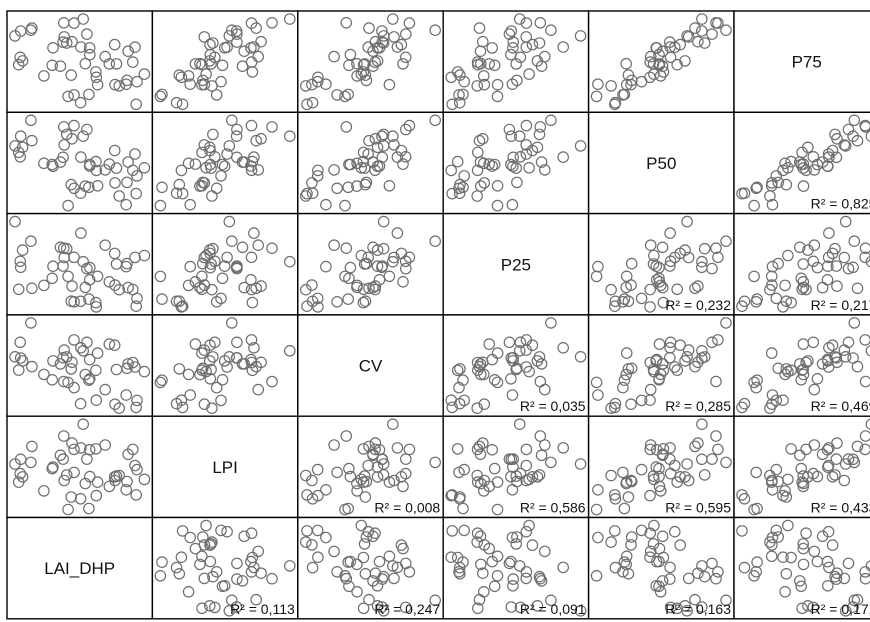 The height and width of the screenshot is (622, 870). Describe the element at coordinates (807, 62) in the screenshot. I see `diagonal-label-p75: P75` at that location.